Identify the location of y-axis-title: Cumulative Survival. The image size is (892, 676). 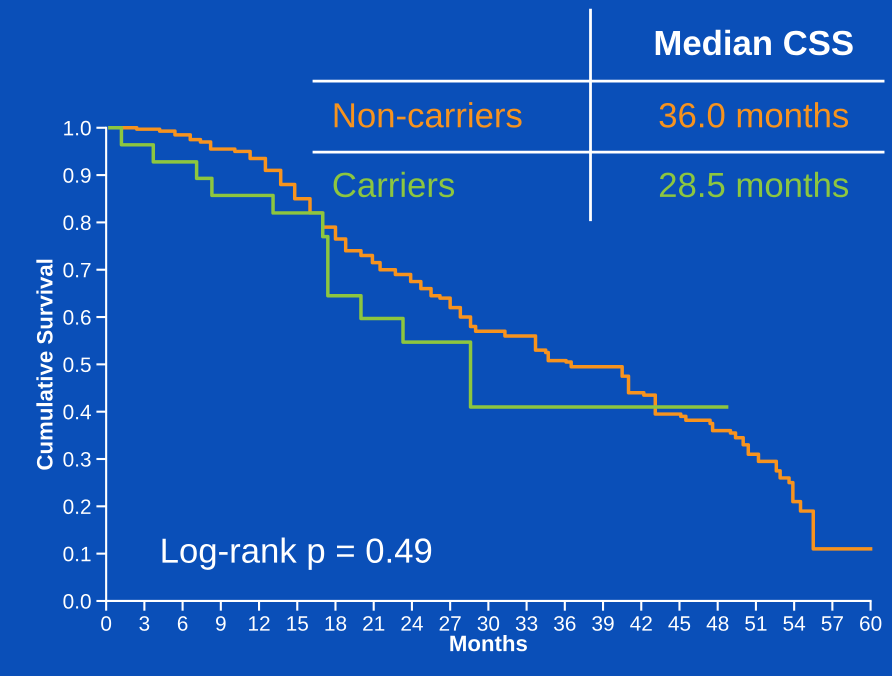
(44, 365).